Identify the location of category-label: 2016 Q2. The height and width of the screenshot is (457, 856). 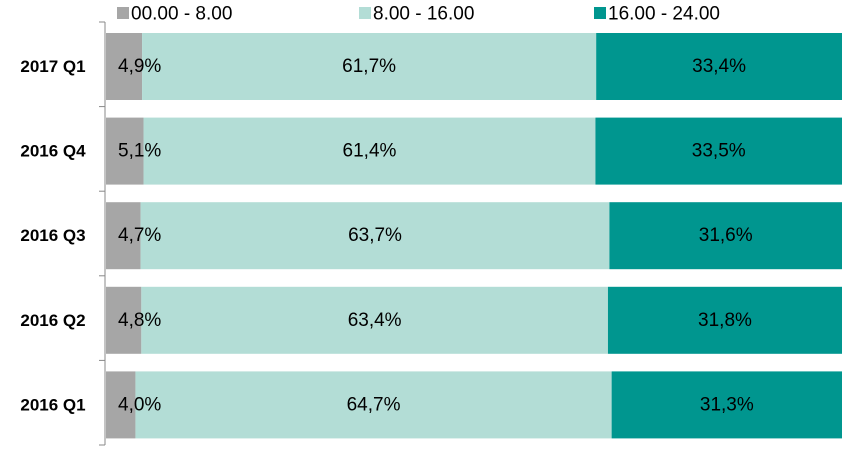
(52, 320).